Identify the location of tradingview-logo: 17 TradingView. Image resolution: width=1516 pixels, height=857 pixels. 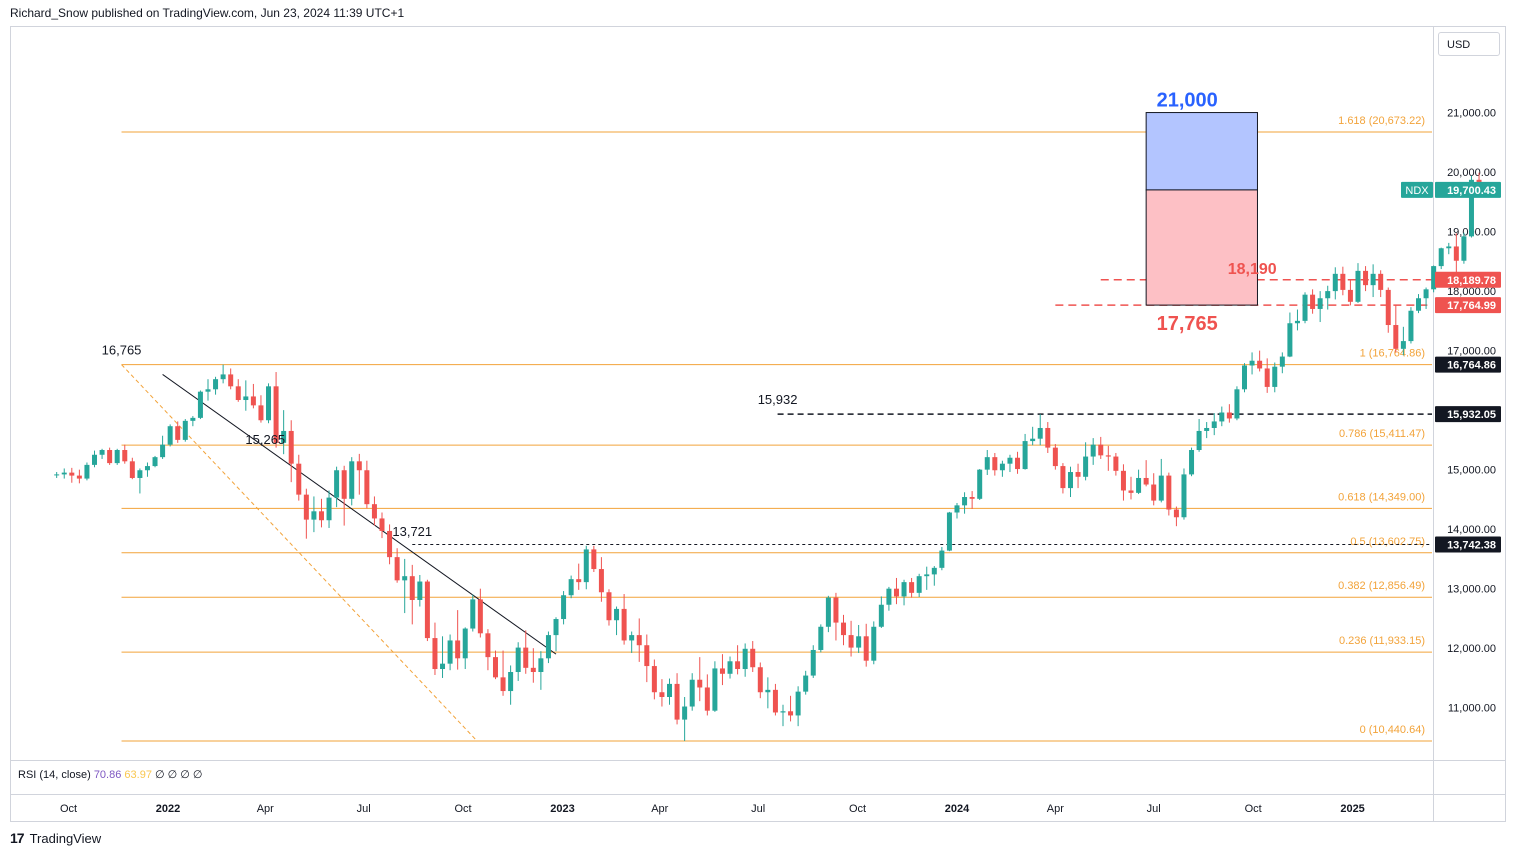
(55, 838).